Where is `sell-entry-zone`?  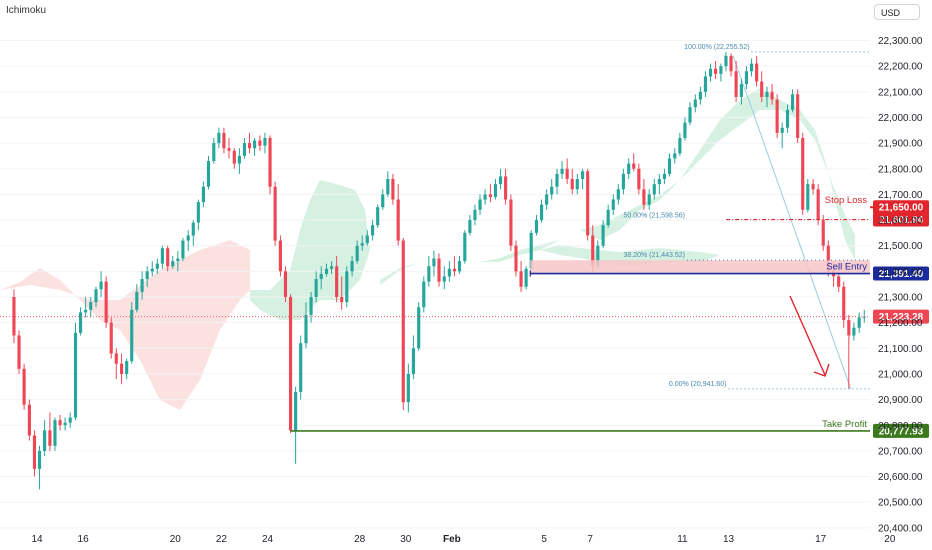
sell-entry-zone is located at coordinates (700, 267).